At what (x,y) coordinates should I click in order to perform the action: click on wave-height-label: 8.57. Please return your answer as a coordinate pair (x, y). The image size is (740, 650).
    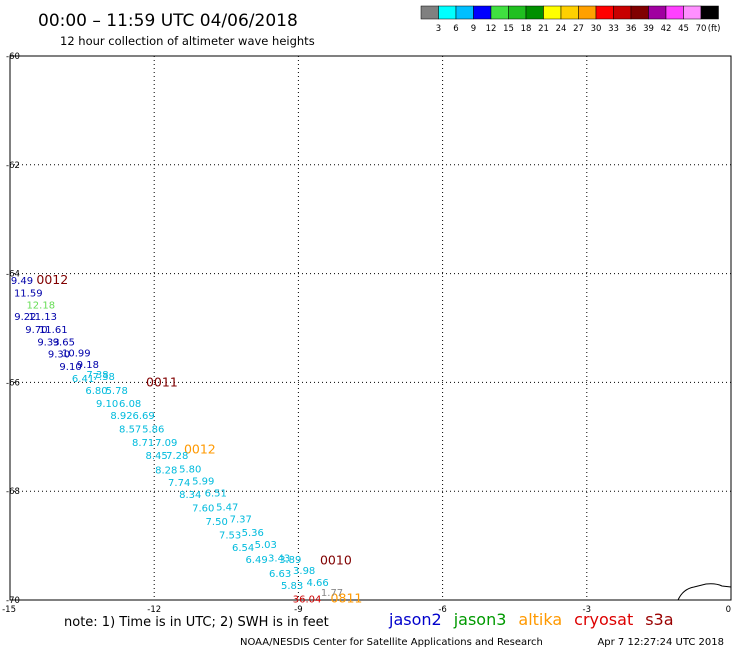
    Looking at the image, I should click on (130, 430).